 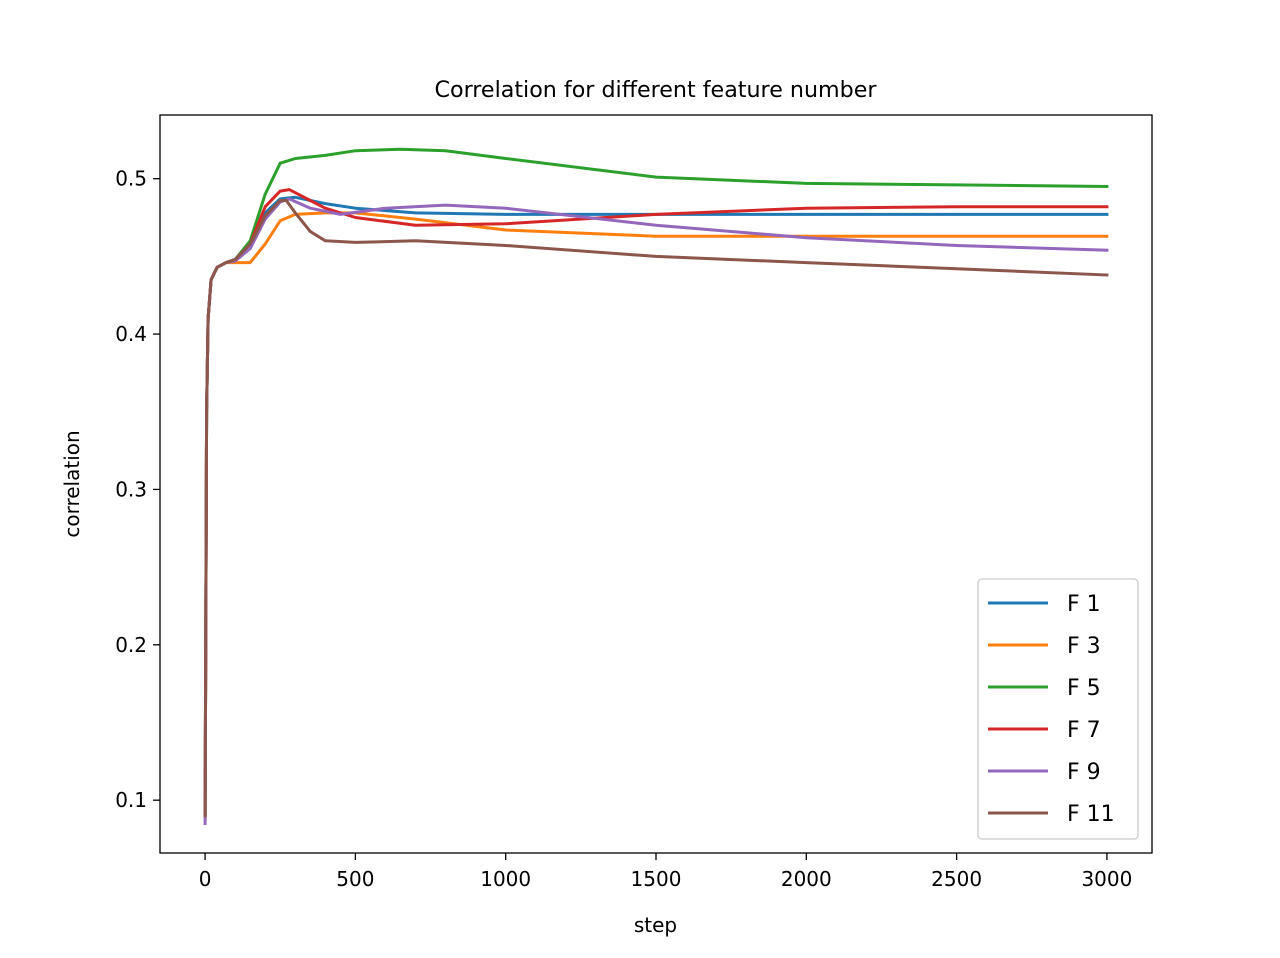 I want to click on x-tick-label: 0, so click(x=205, y=879).